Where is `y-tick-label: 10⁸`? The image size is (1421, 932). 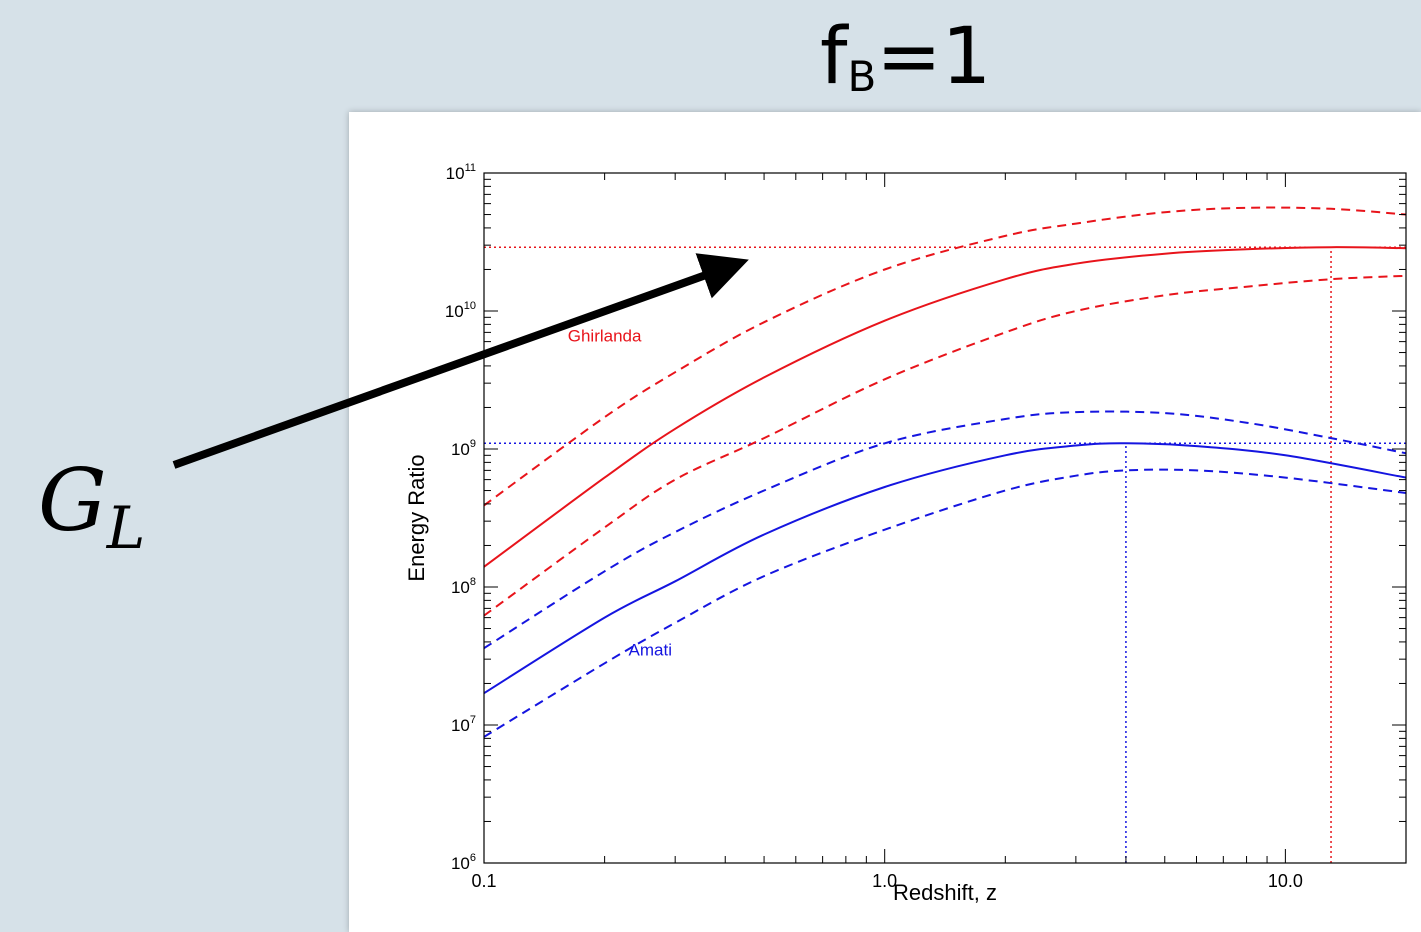 y-tick-label: 10⁸ is located at coordinates (463, 586).